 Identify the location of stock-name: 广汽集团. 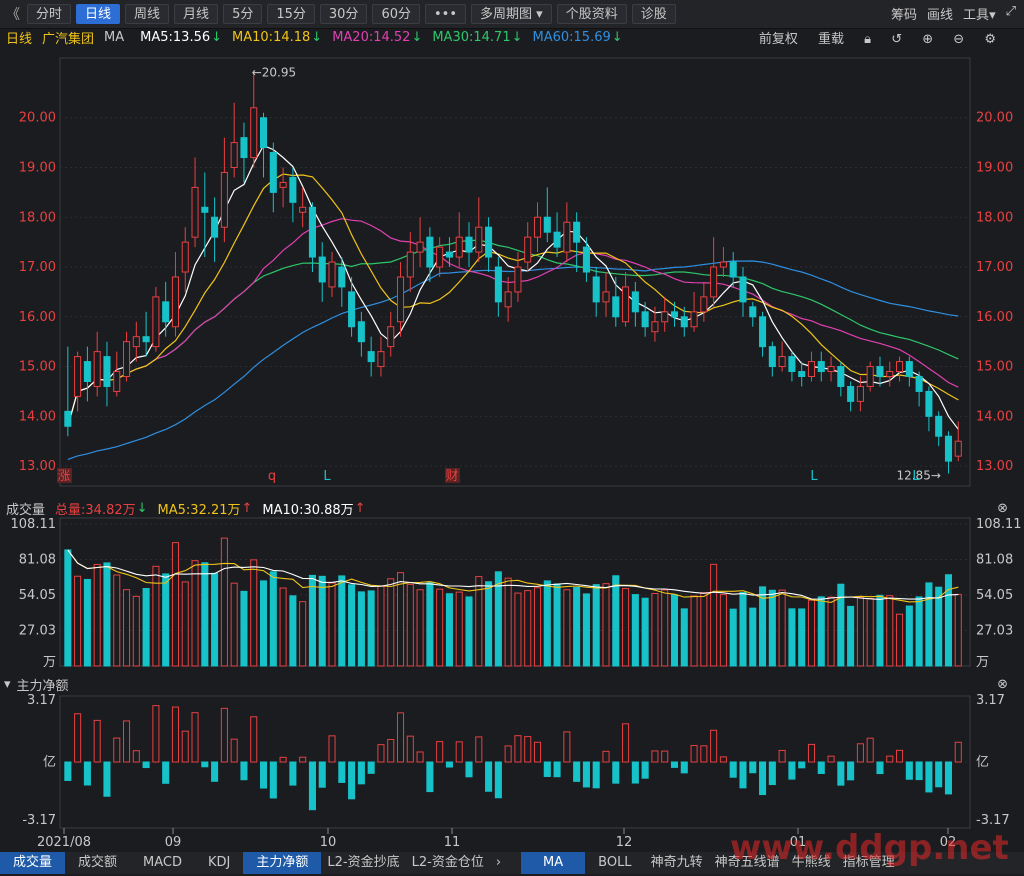
(68, 39).